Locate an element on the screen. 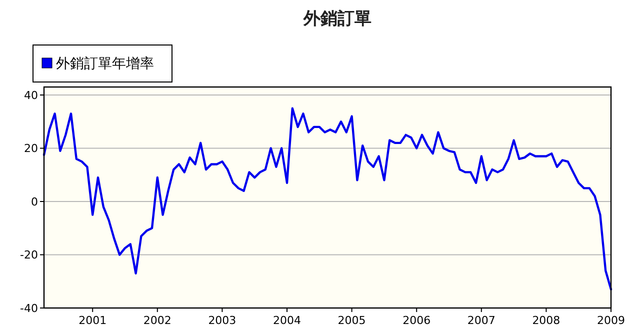 The height and width of the screenshot is (330, 628). legend-label: 外銷訂單年增率 is located at coordinates (105, 64).